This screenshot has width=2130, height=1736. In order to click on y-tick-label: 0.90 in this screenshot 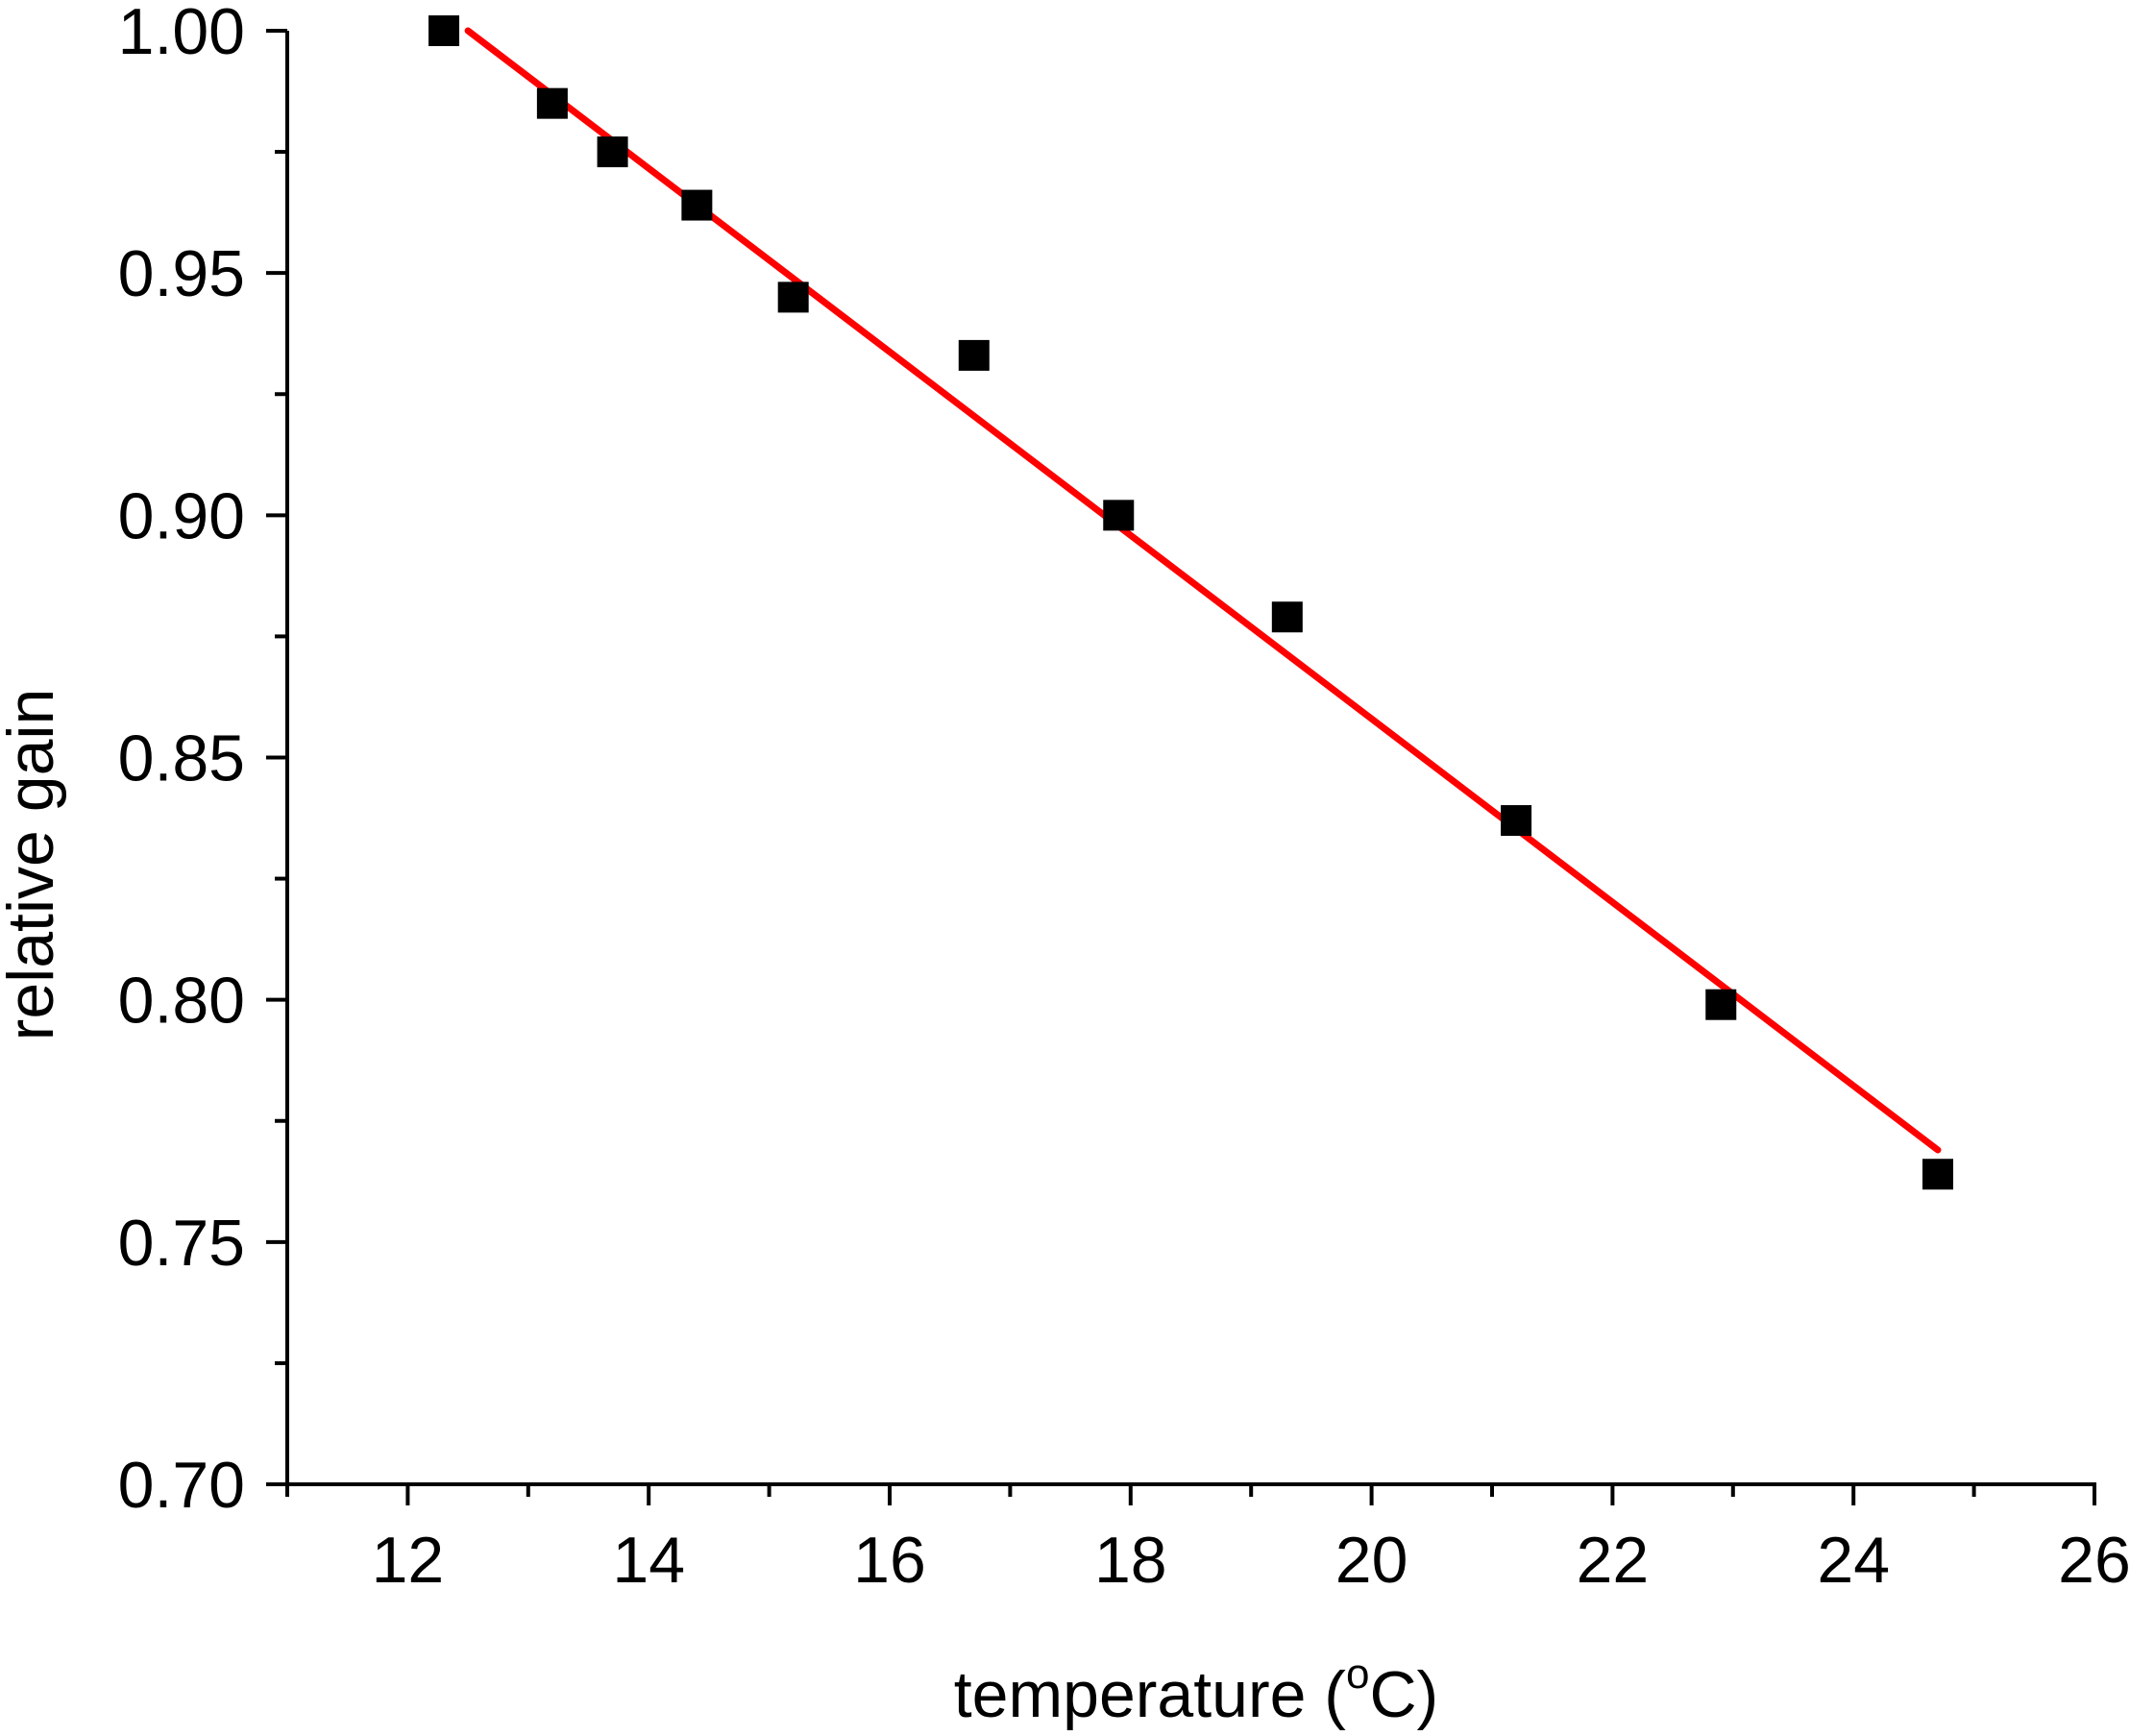, I will do `click(181, 515)`.